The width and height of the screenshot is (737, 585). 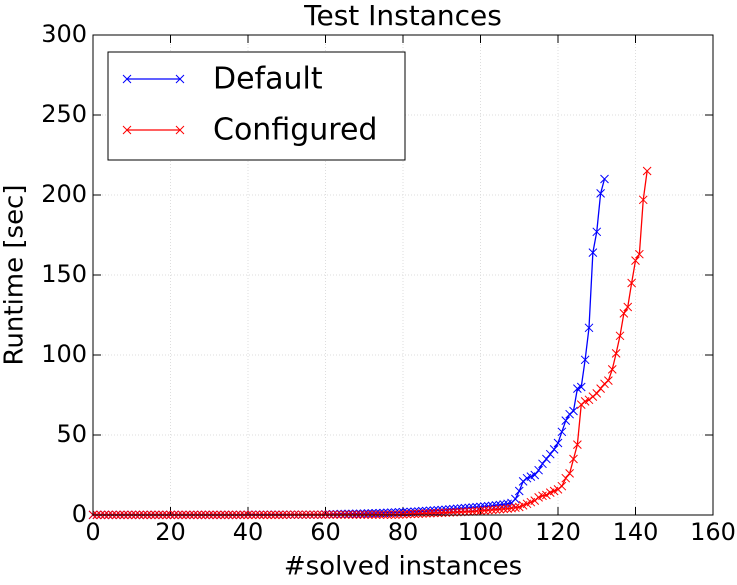 I want to click on x-axis-label: #solved instances, so click(x=403, y=567).